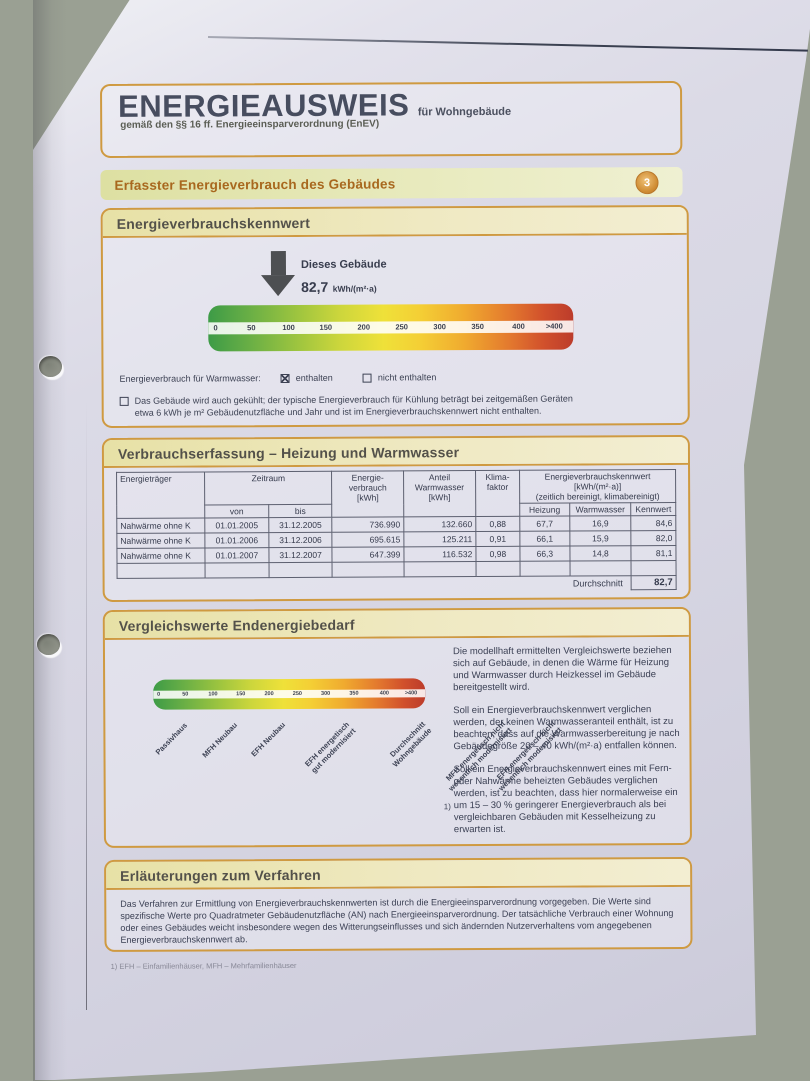  Describe the element at coordinates (368, 554) in the screenshot. I see `table-cell-verbrauch: 647.399` at that location.